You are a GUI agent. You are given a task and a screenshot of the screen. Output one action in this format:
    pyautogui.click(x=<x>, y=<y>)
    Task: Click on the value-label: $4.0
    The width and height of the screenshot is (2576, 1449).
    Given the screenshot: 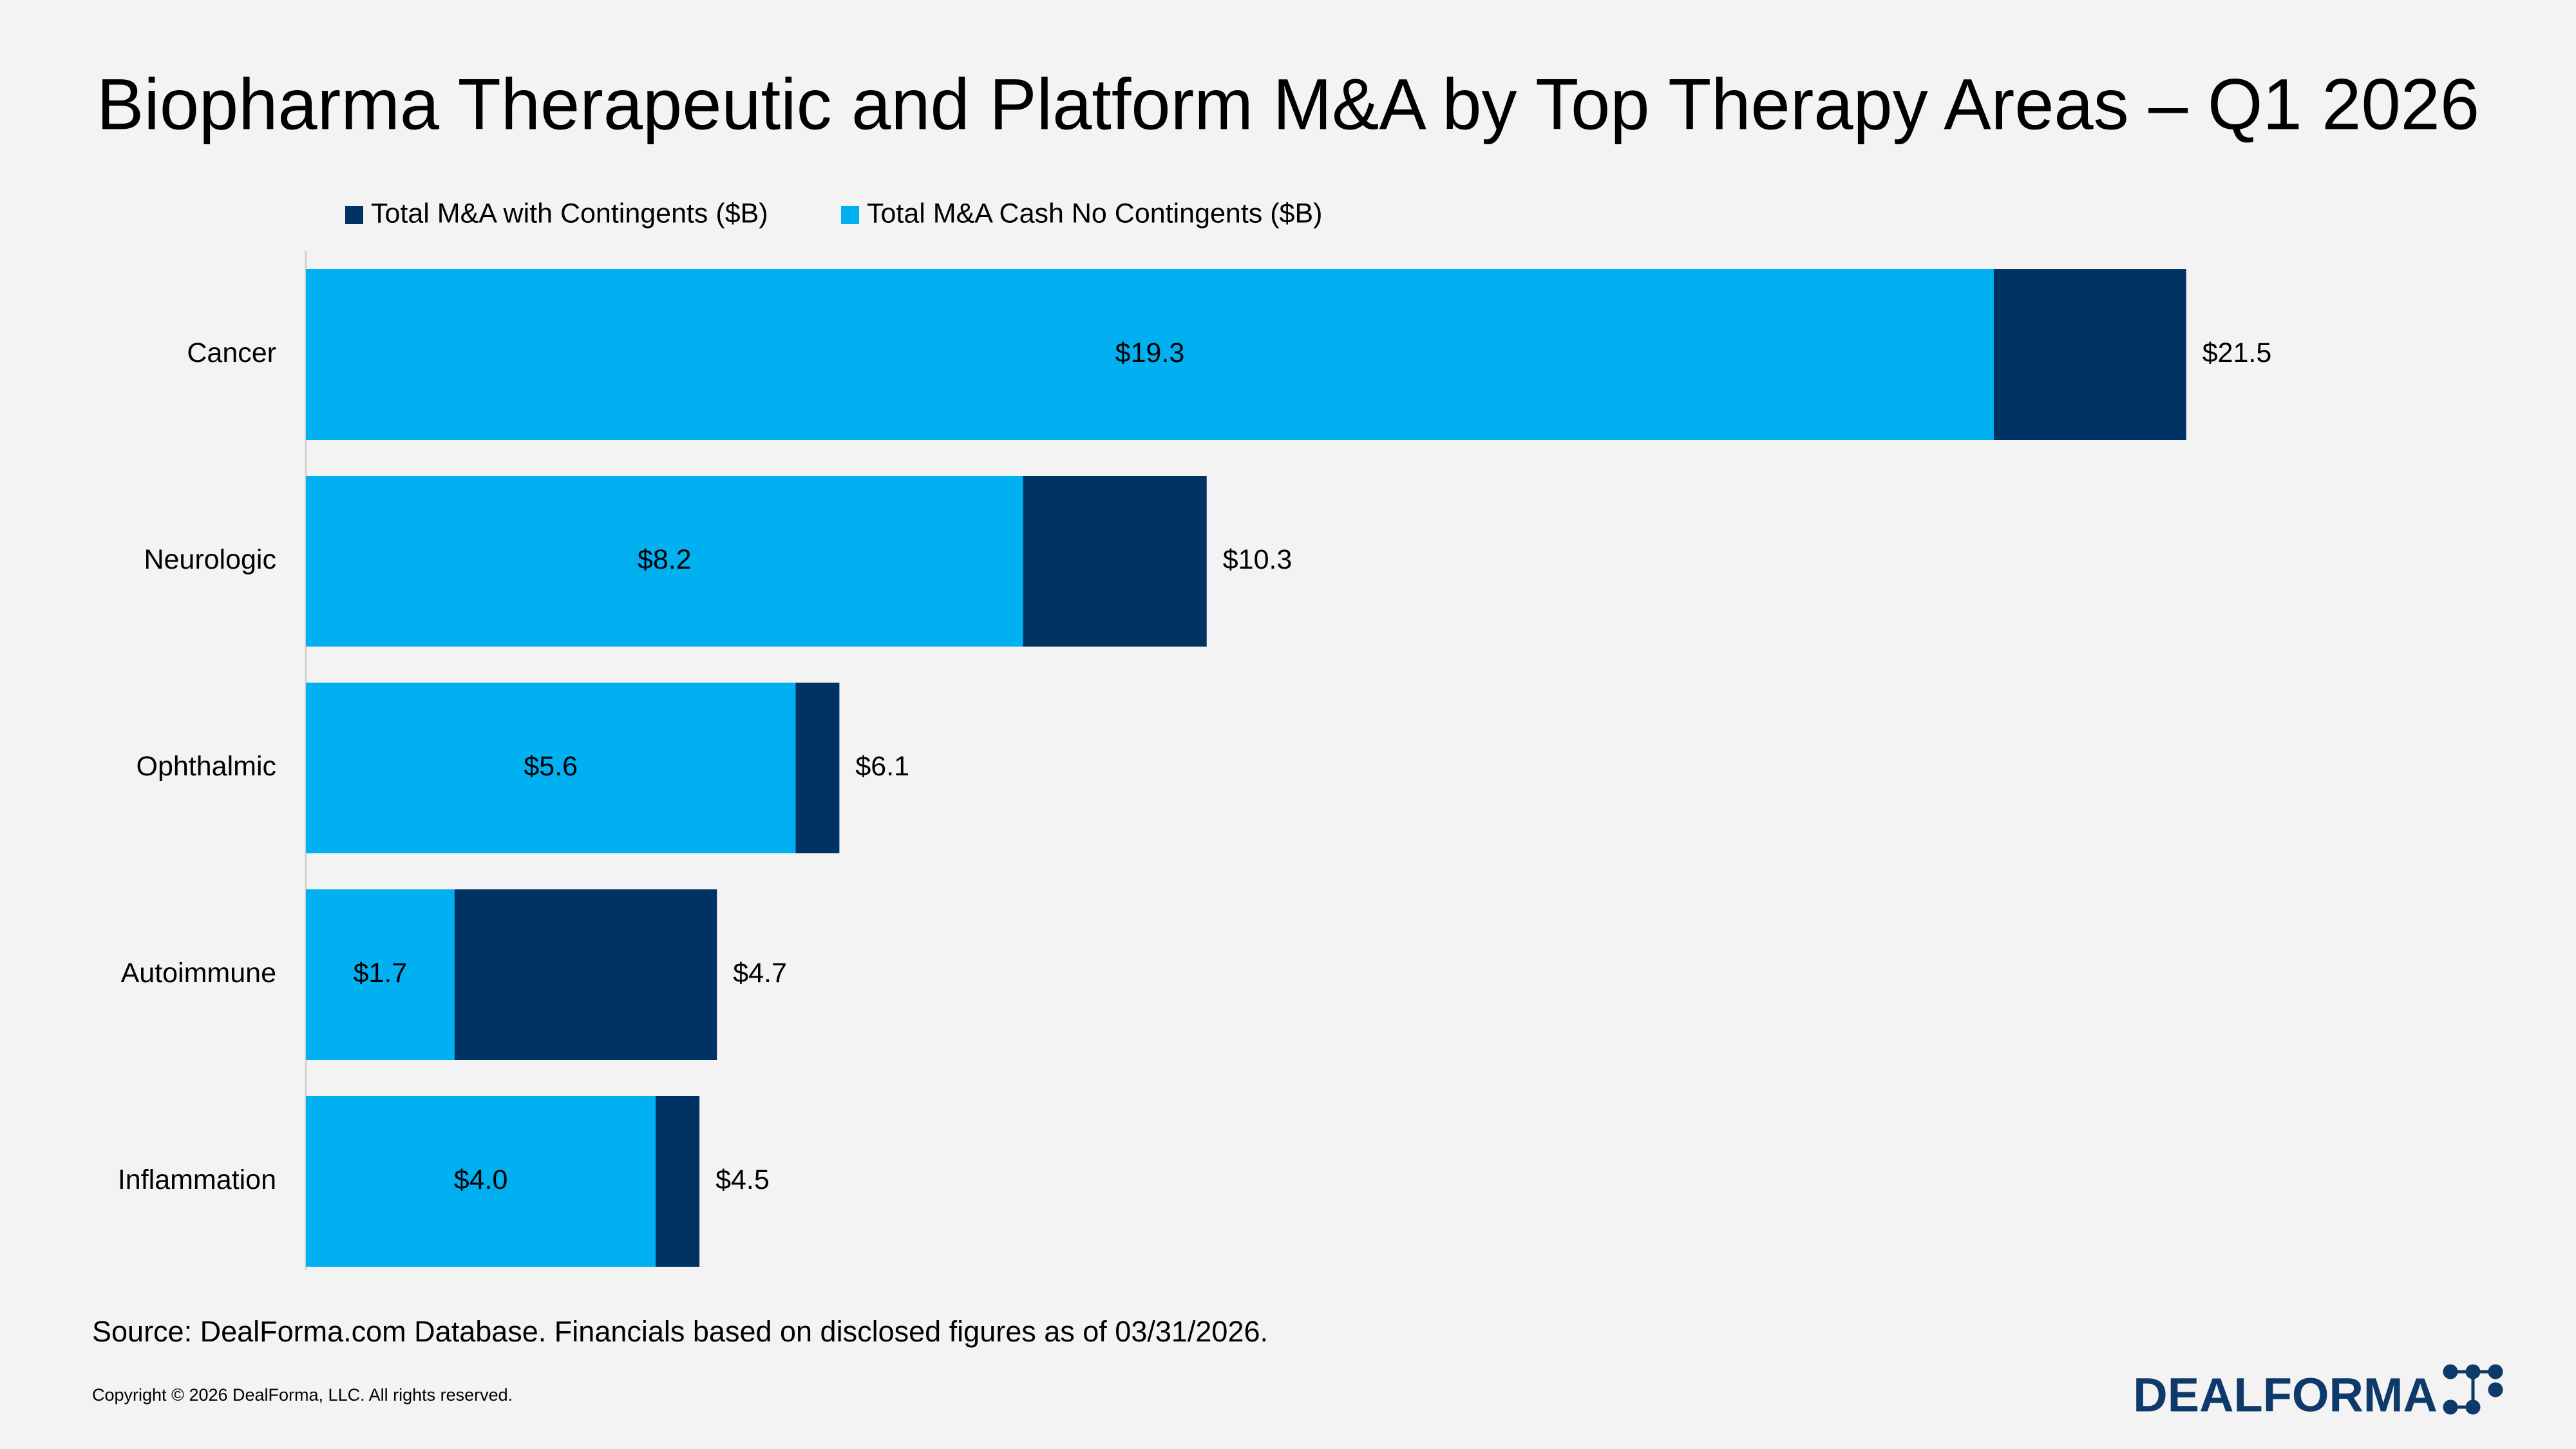 What is the action you would take?
    pyautogui.click(x=481, y=1179)
    